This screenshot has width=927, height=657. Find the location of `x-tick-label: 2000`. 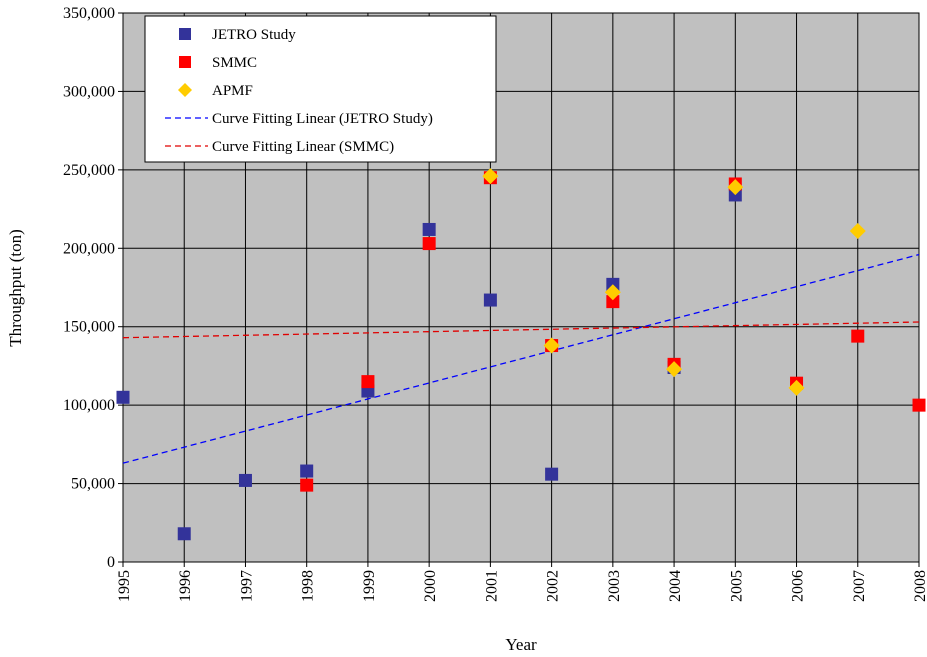

x-tick-label: 2000 is located at coordinates (430, 586).